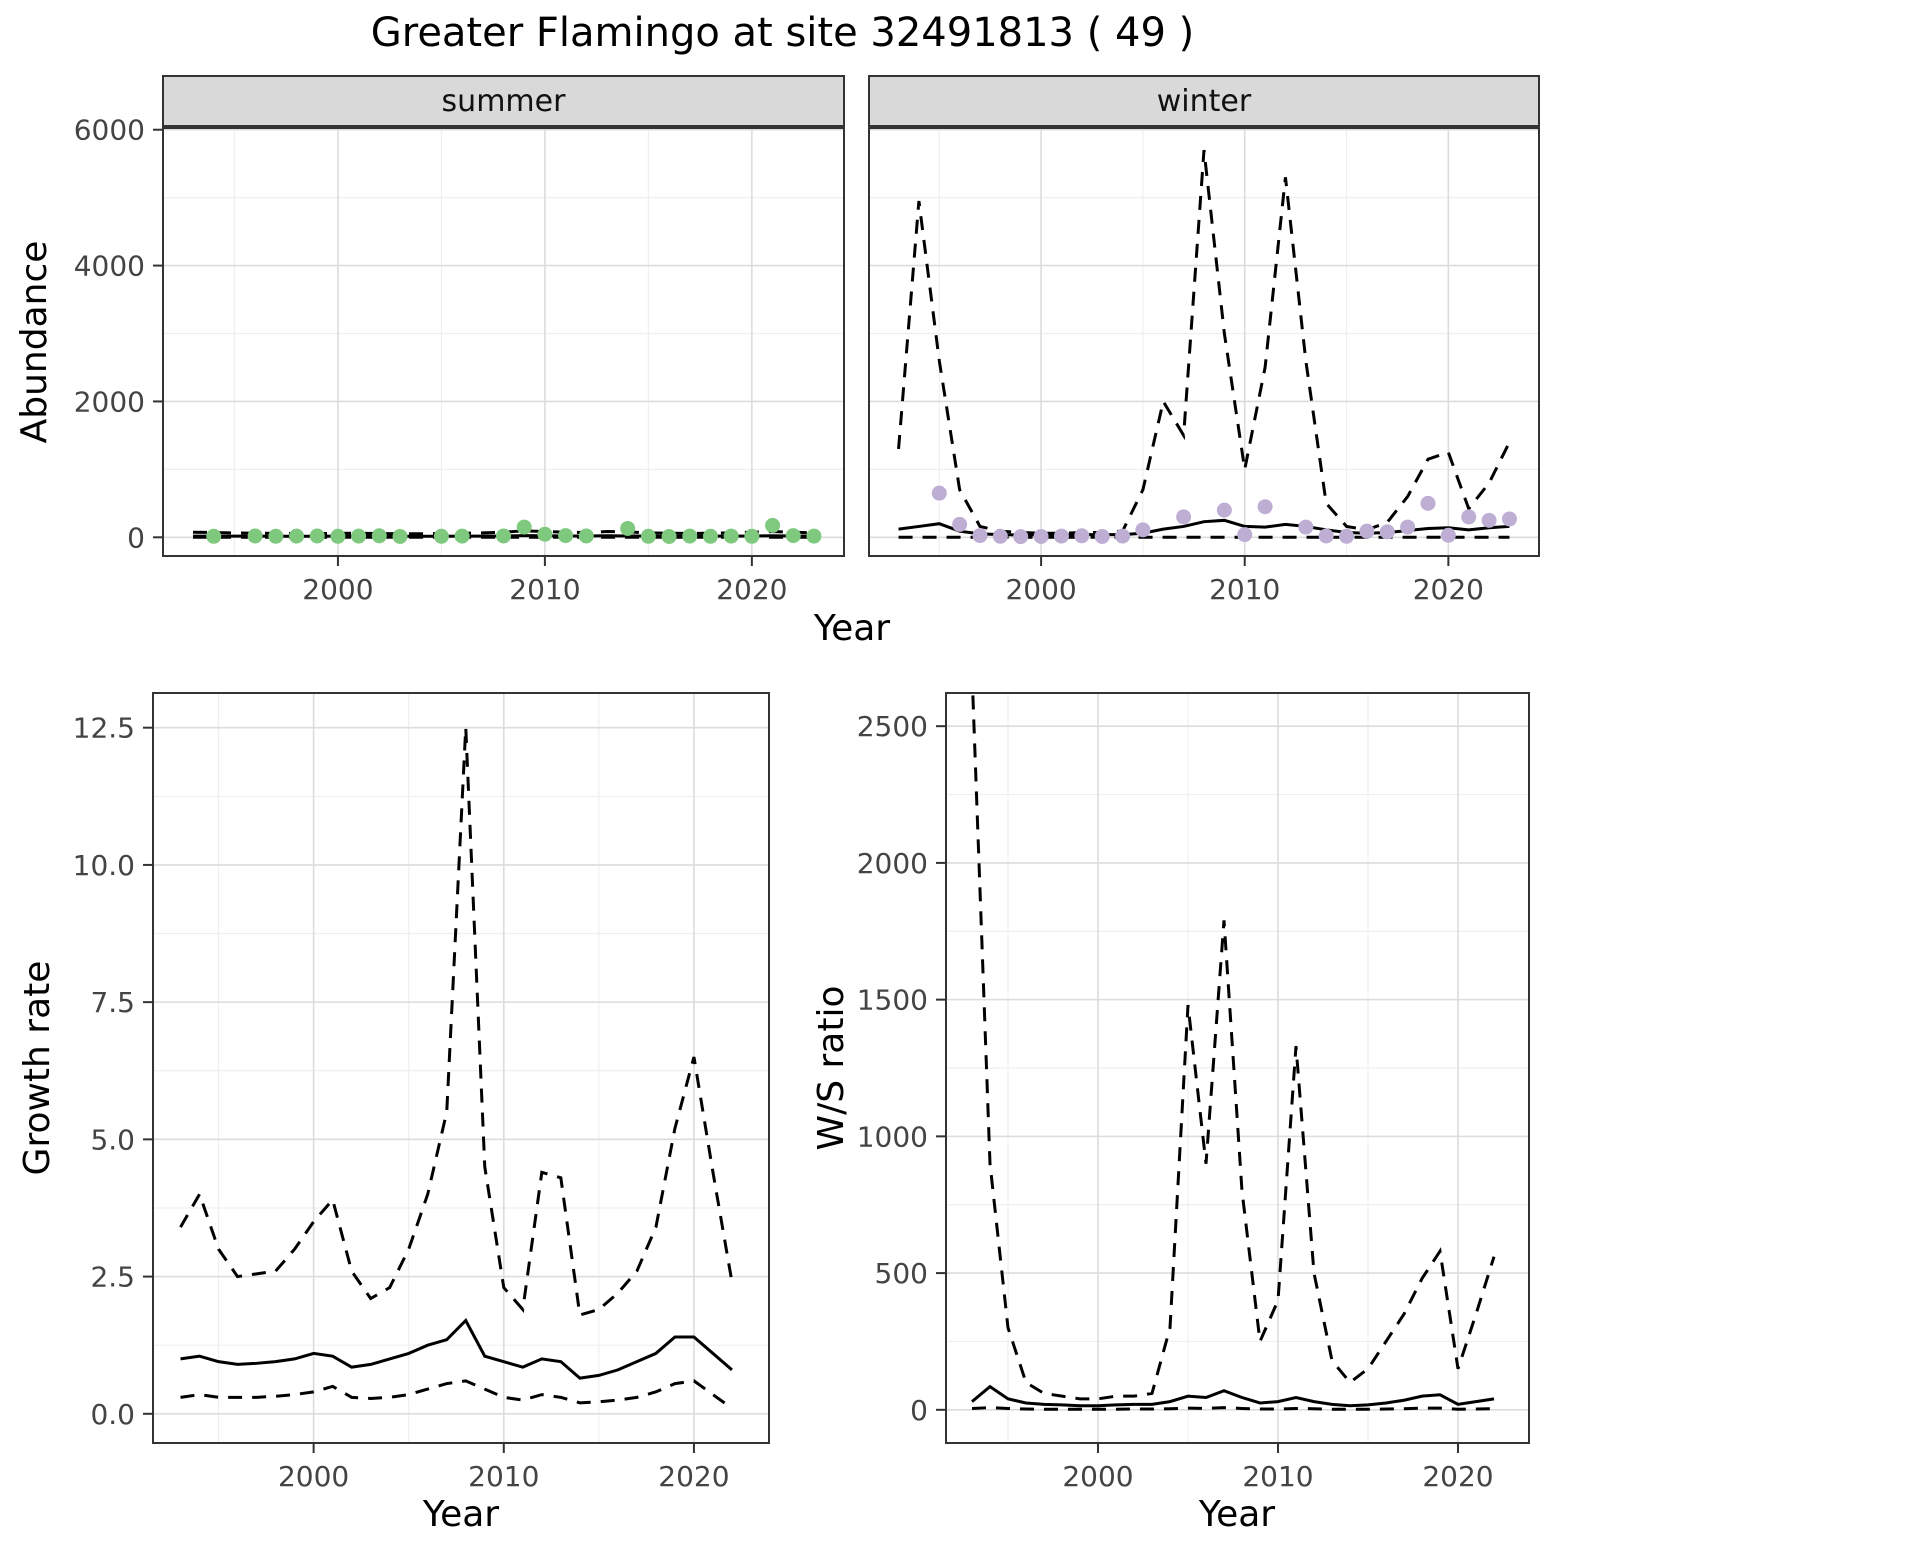  I want to click on facet-strip-winter: winter, so click(1204, 101).